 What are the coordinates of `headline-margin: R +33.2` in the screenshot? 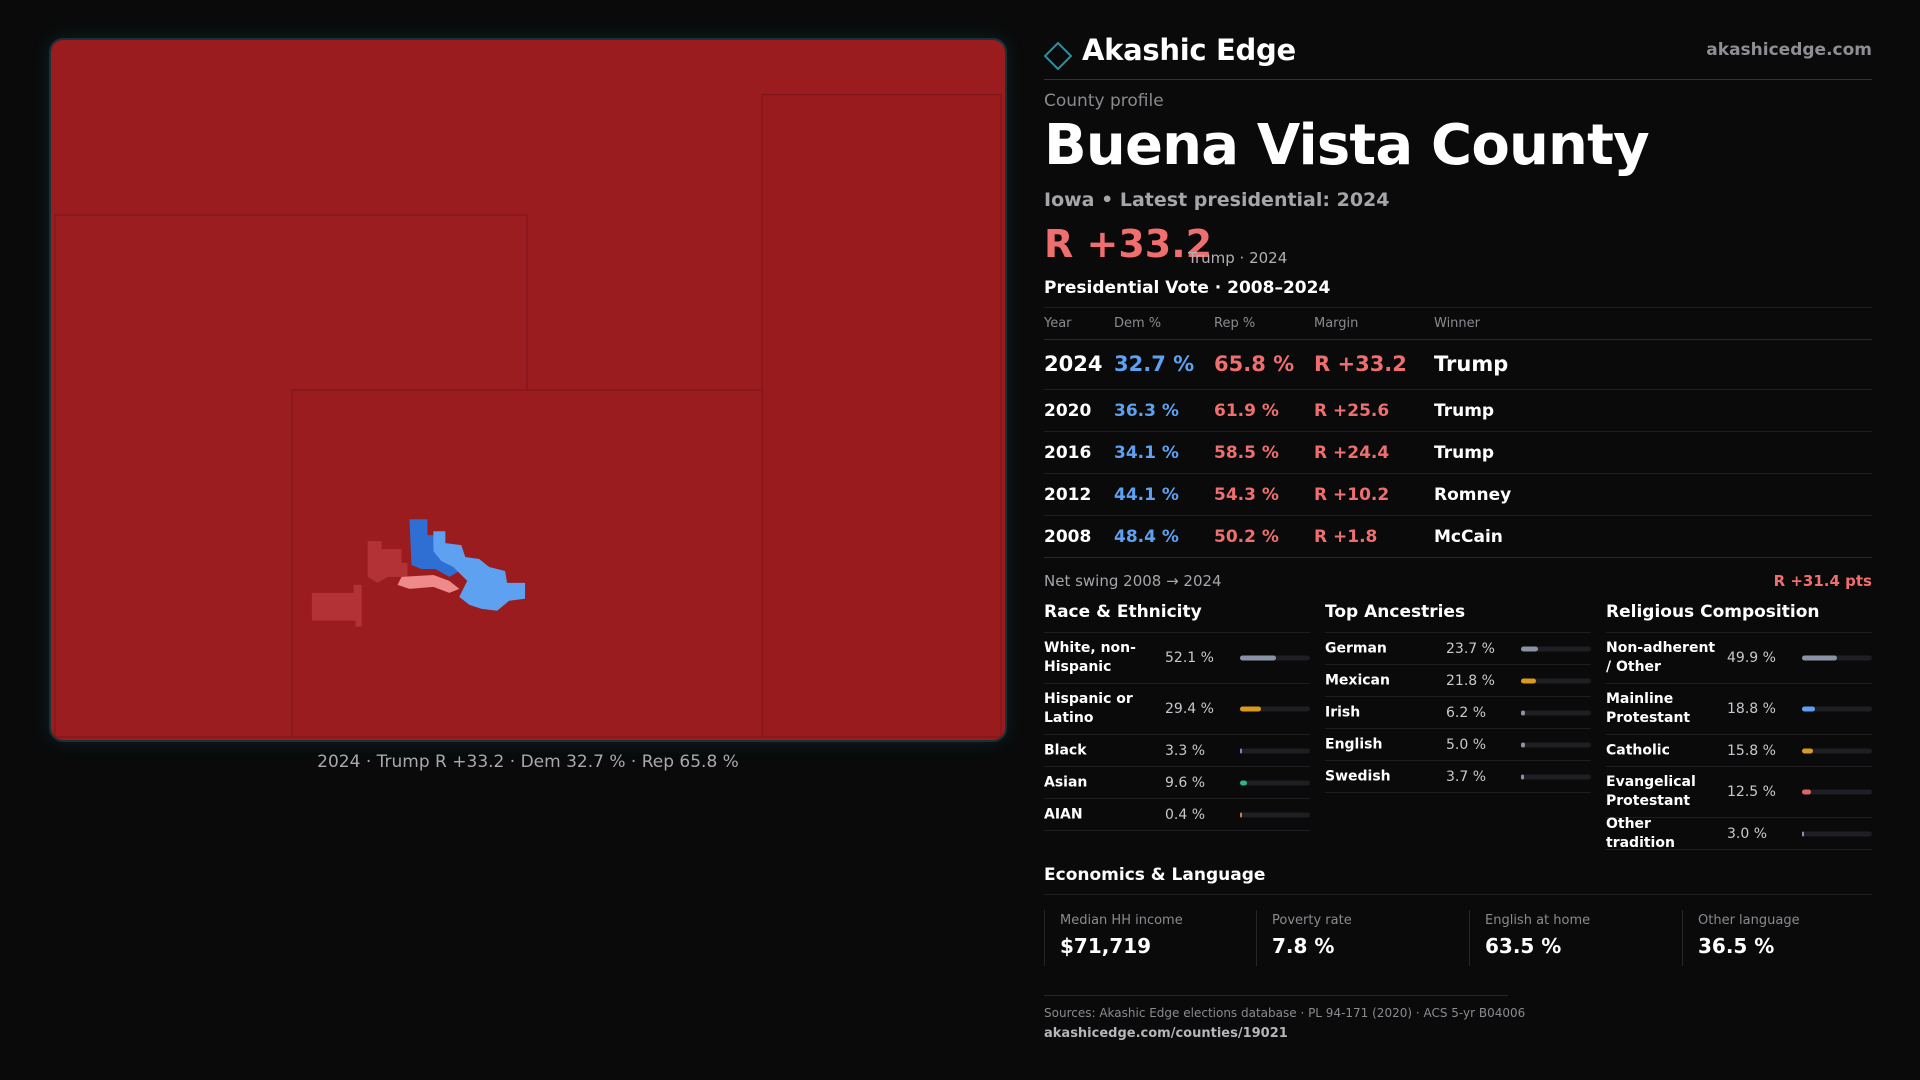 It's located at (1128, 244).